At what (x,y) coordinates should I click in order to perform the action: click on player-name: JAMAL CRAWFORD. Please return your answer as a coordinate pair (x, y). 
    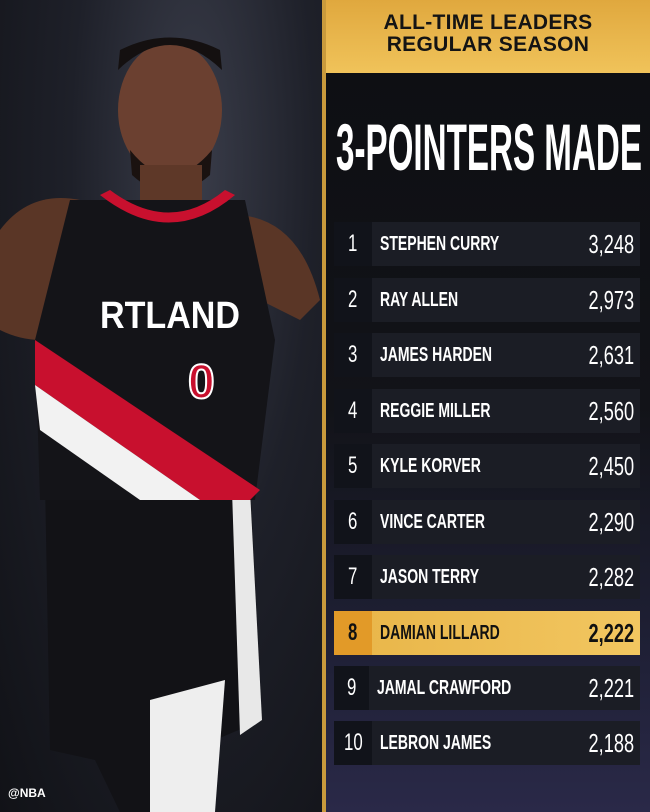
    Looking at the image, I should click on (469, 688).